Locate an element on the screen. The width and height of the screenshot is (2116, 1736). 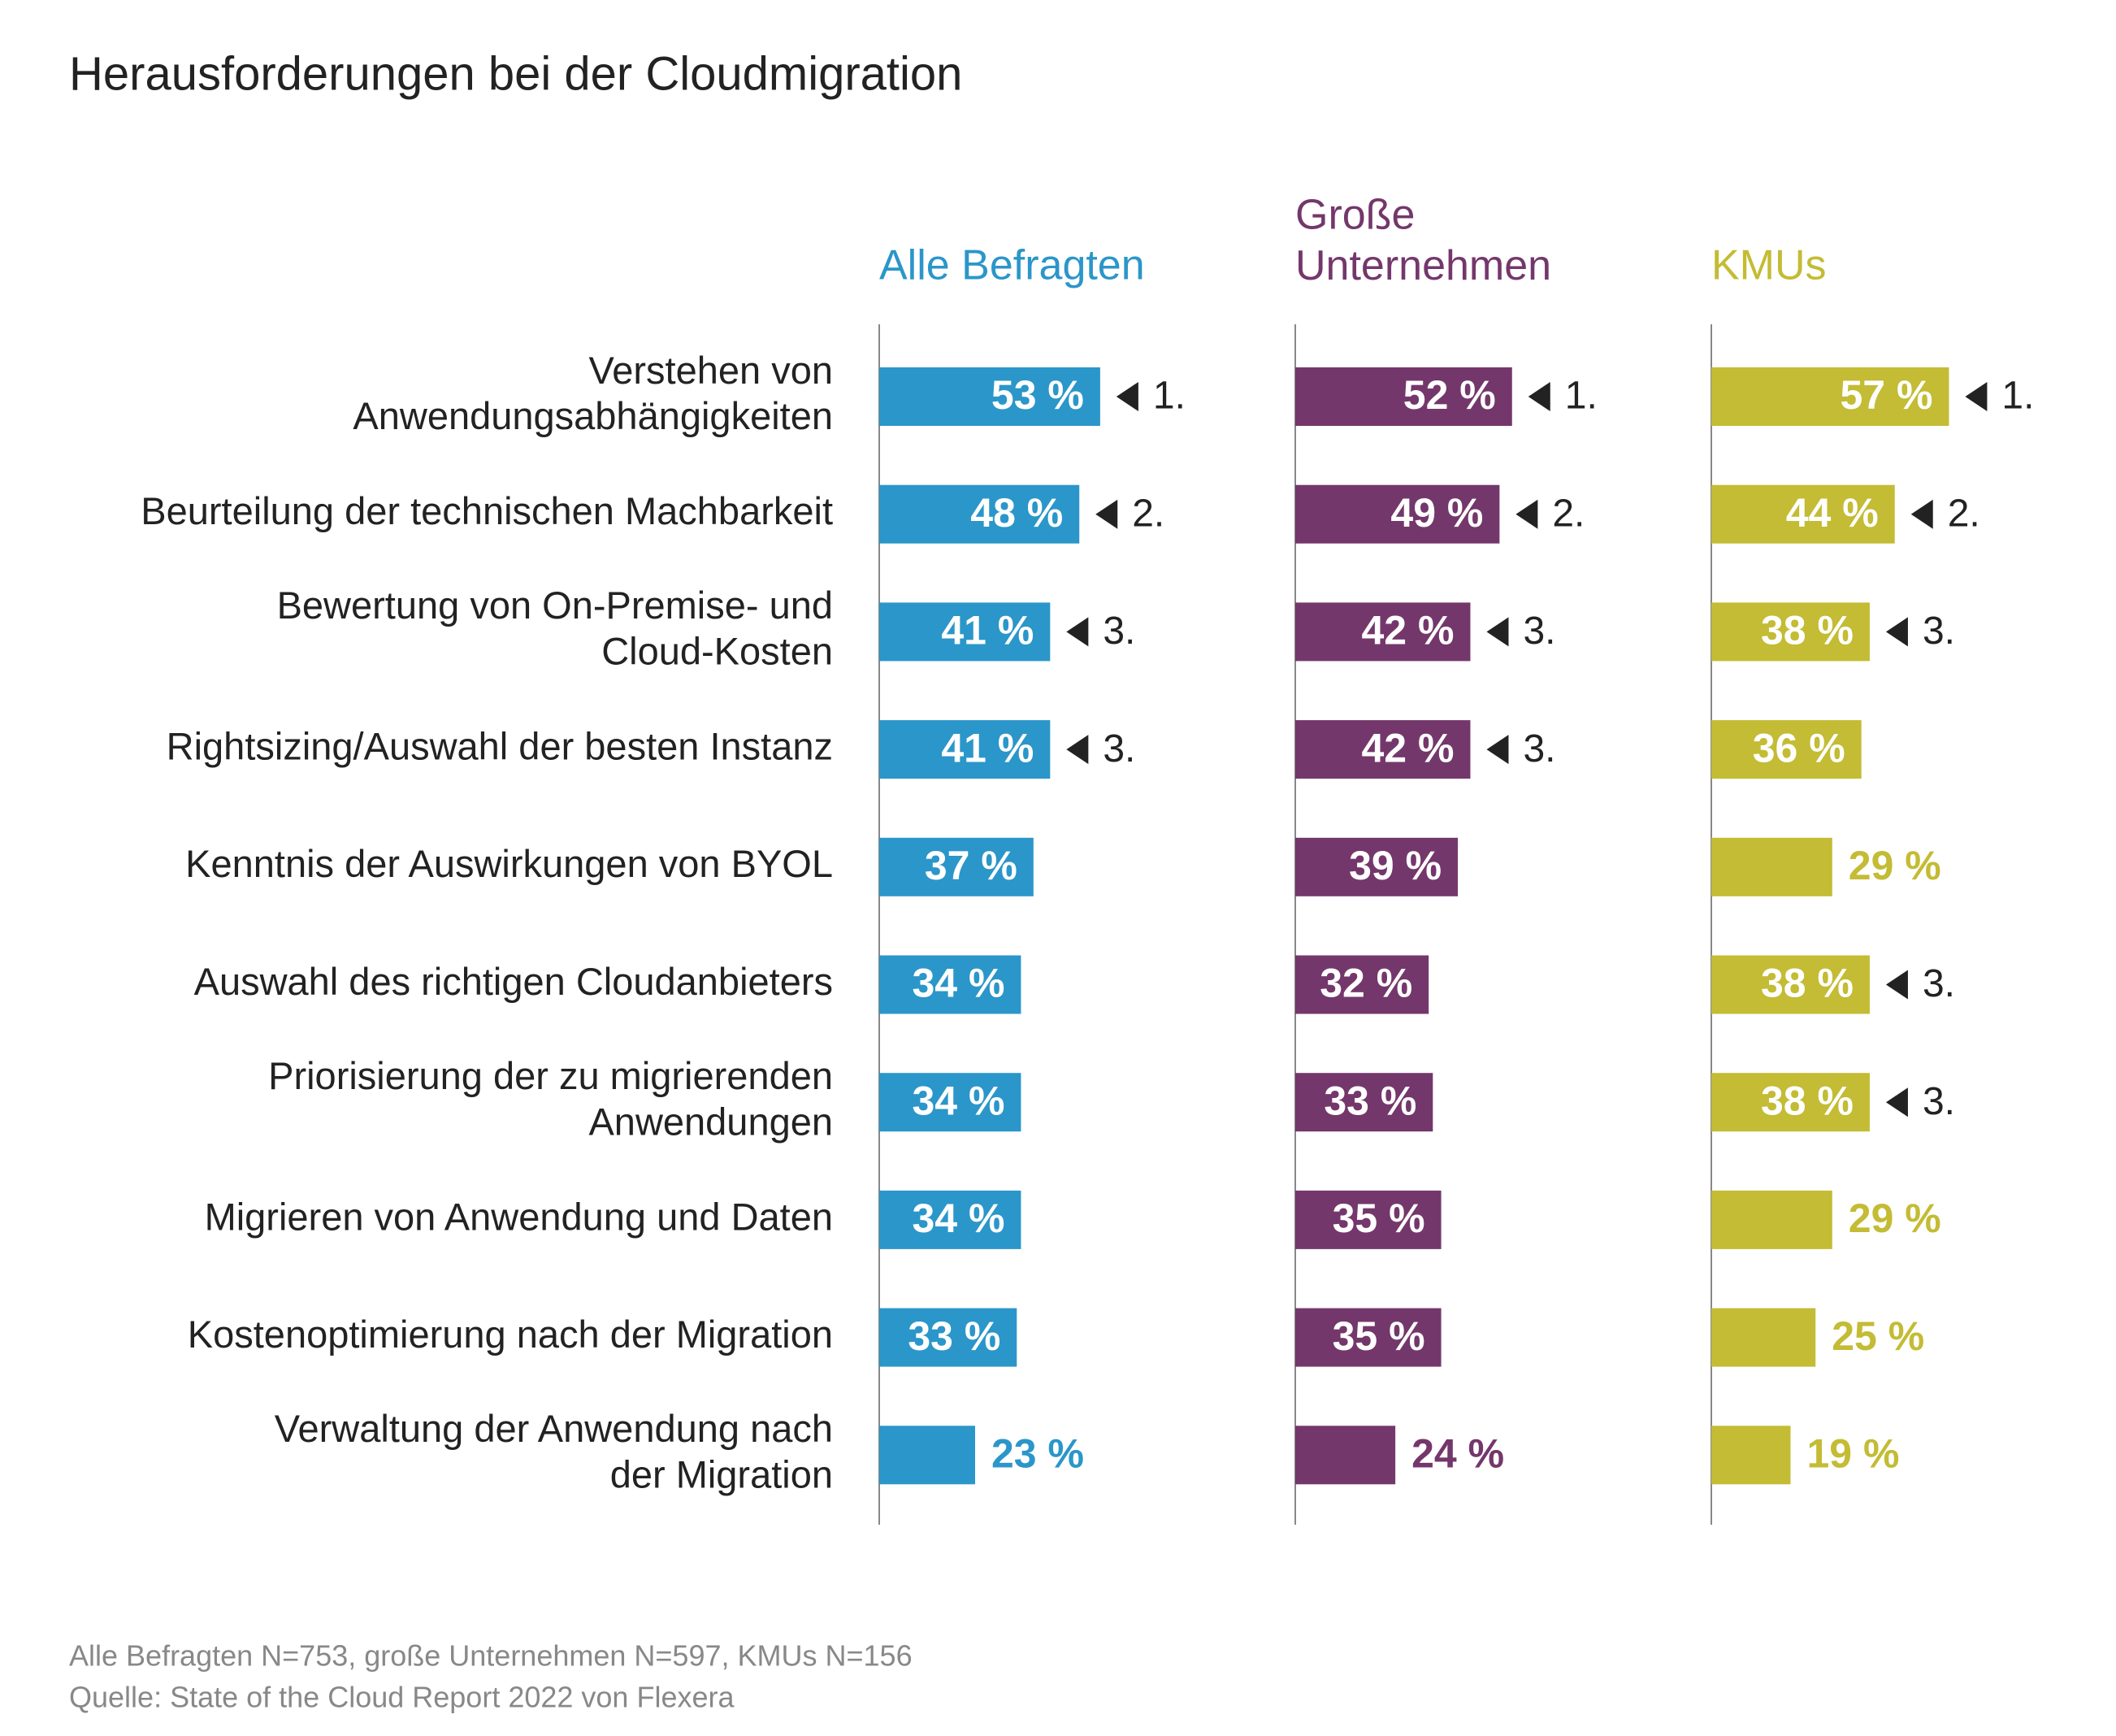
category-label: Beurteilung der technischen Machbarkeit is located at coordinates (487, 510).